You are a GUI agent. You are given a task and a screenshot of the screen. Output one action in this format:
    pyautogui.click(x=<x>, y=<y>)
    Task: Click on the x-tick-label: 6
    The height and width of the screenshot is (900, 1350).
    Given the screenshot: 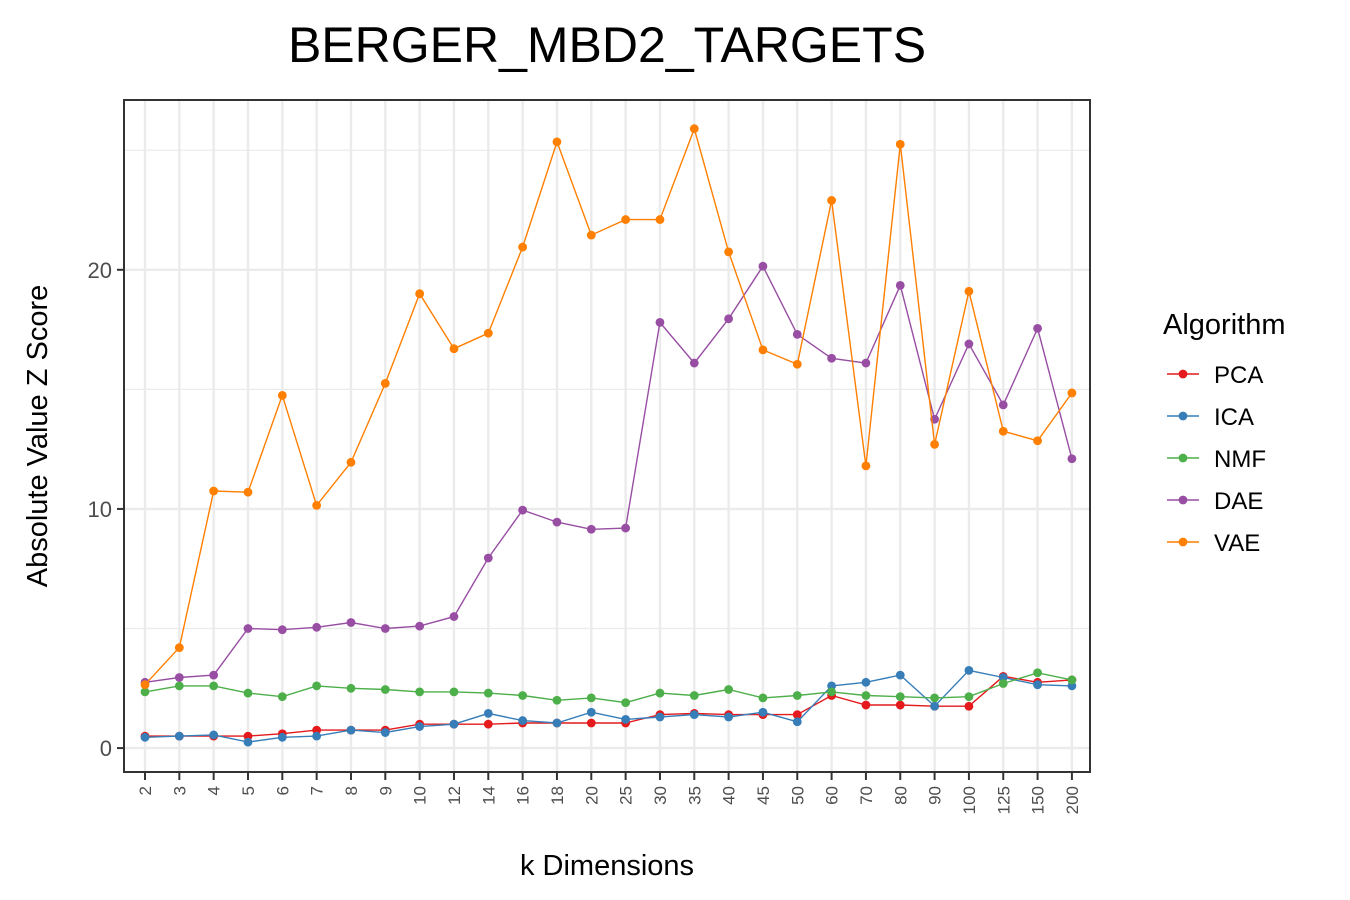 What is the action you would take?
    pyautogui.click(x=282, y=790)
    